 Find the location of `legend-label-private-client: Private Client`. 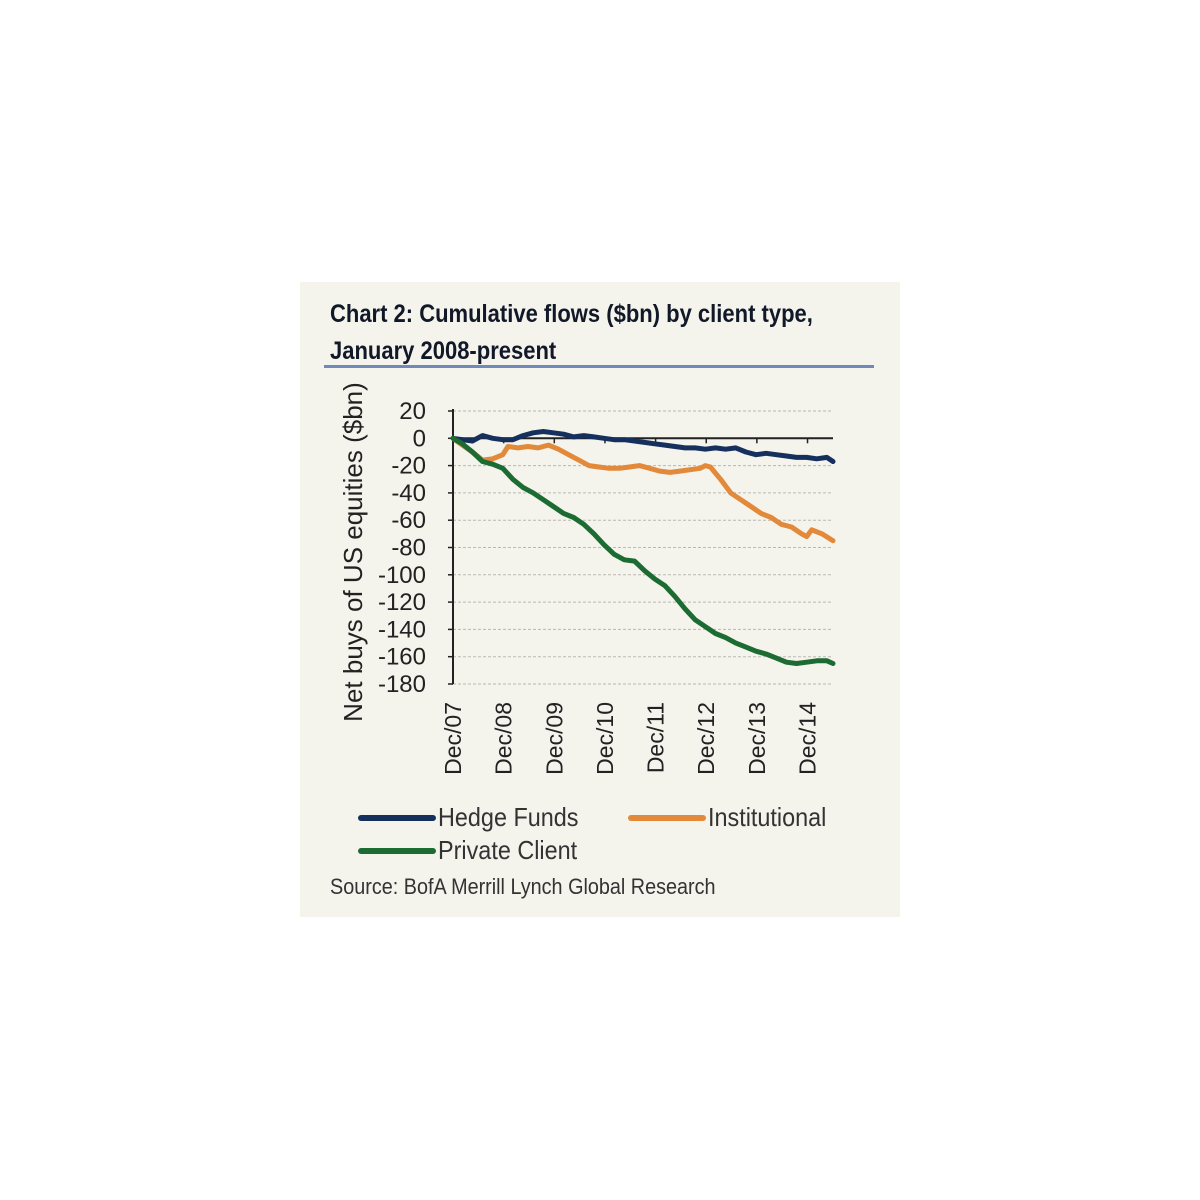

legend-label-private-client: Private Client is located at coordinates (508, 850).